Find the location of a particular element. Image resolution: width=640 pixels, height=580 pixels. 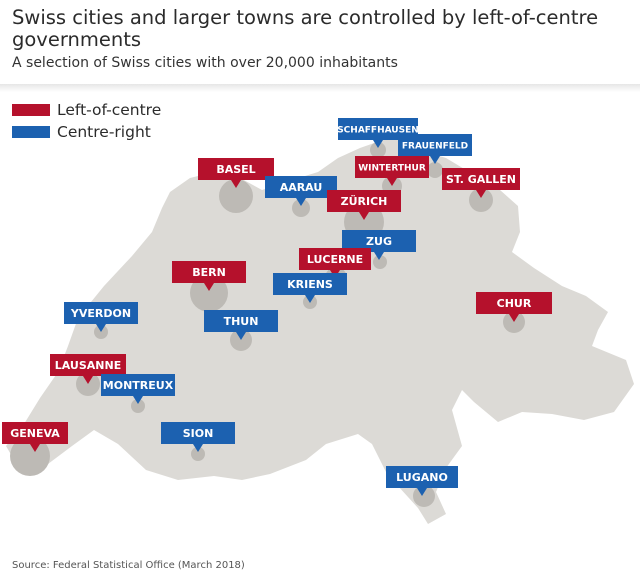

legend-label-left: Left-of-centre is located at coordinates (109, 110).